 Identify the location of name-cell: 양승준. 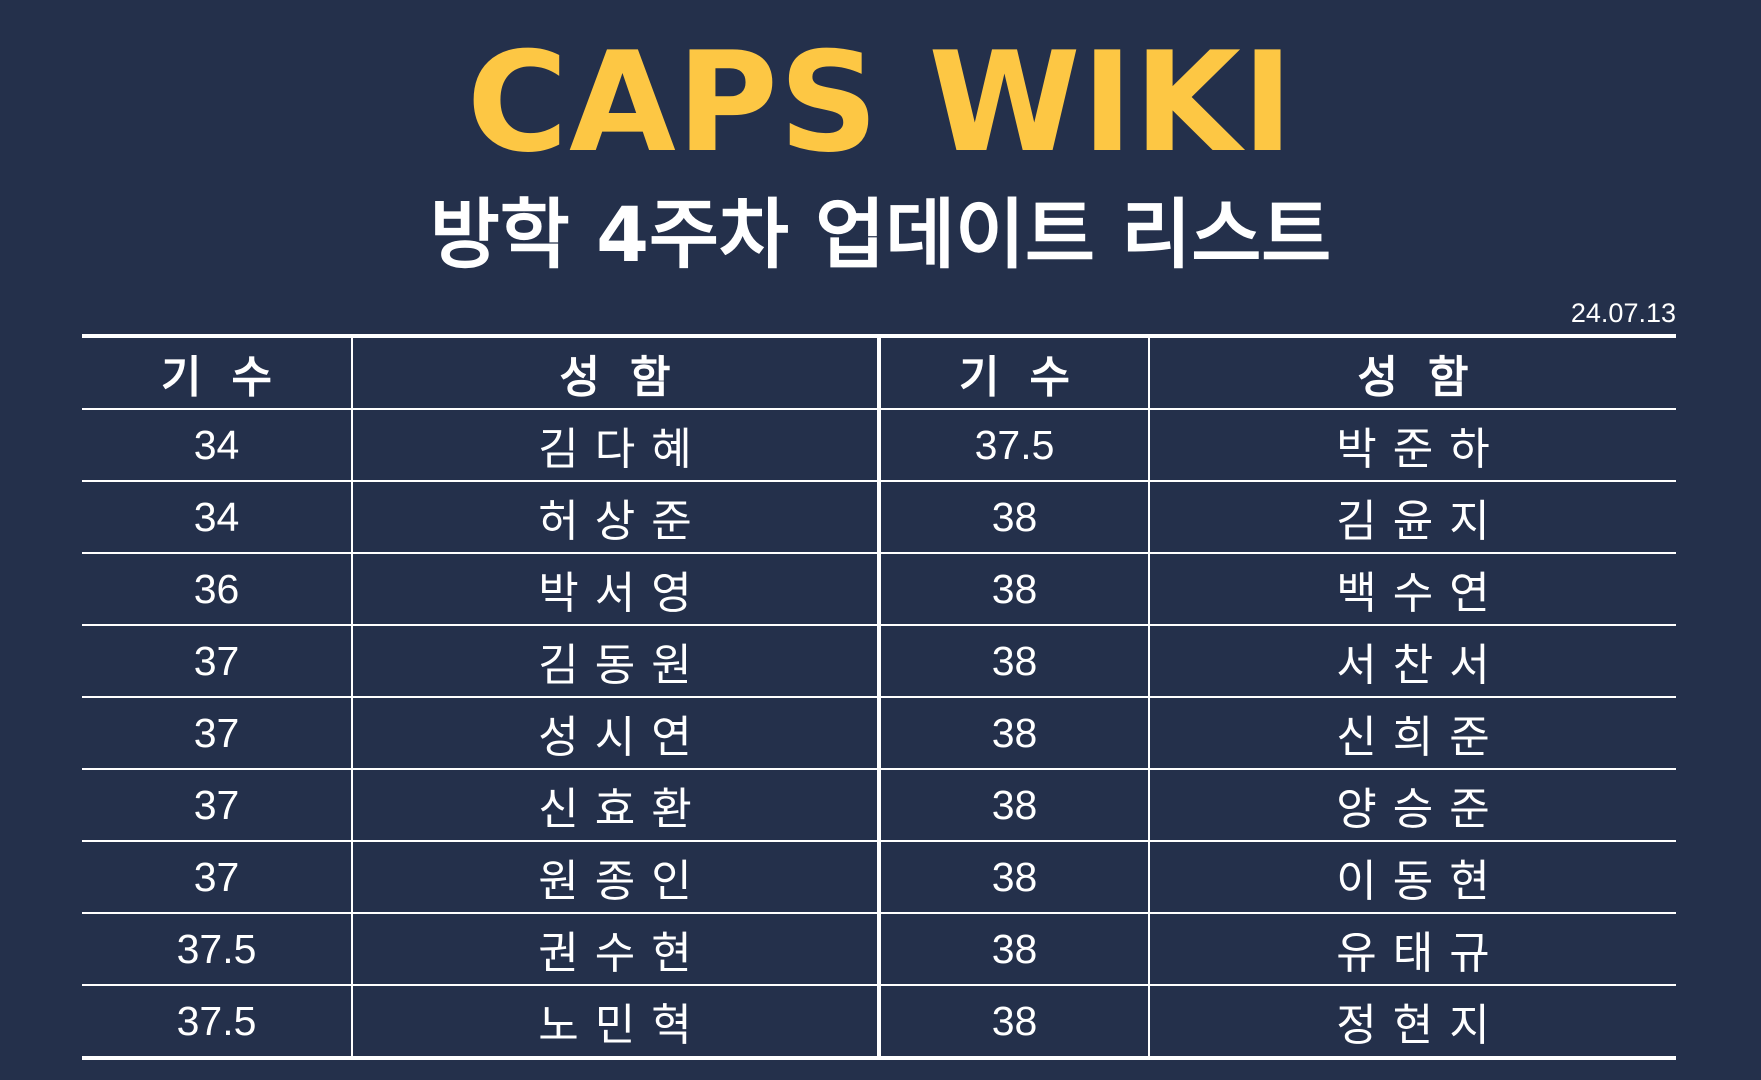
(1412, 805).